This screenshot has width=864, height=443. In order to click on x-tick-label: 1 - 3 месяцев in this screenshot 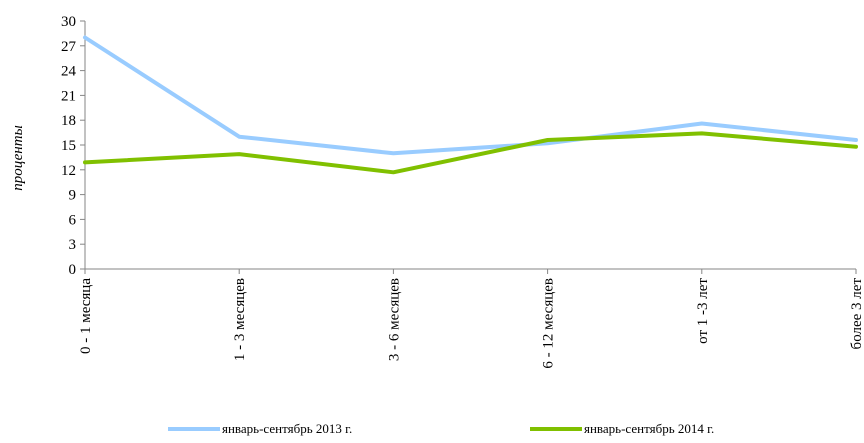, I will do `click(240, 319)`.